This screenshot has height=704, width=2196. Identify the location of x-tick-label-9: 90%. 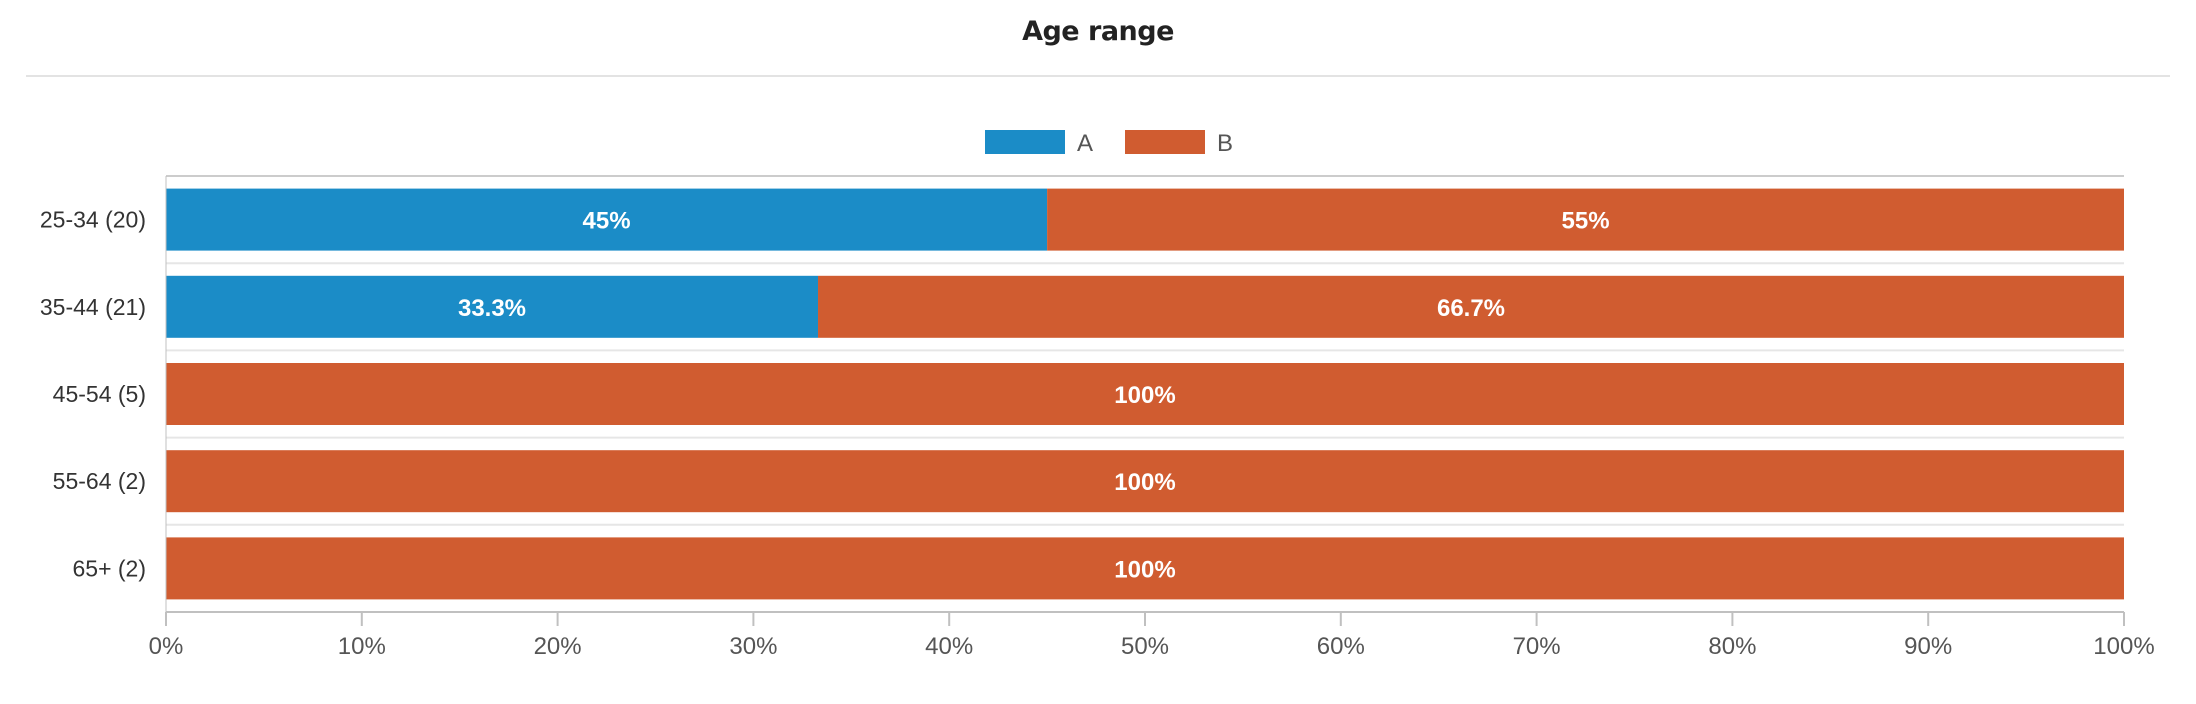
(1928, 646).